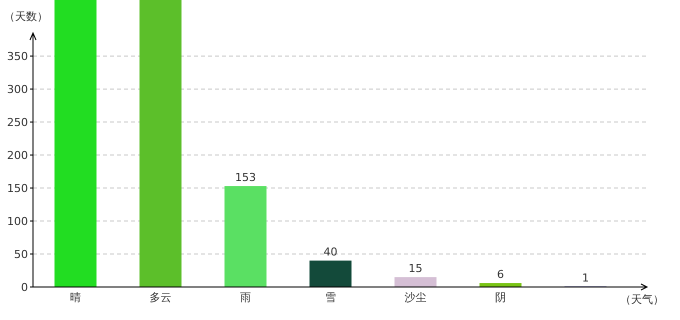  Describe the element at coordinates (415, 297) in the screenshot. I see `x-tick-label: 沙尘` at that location.